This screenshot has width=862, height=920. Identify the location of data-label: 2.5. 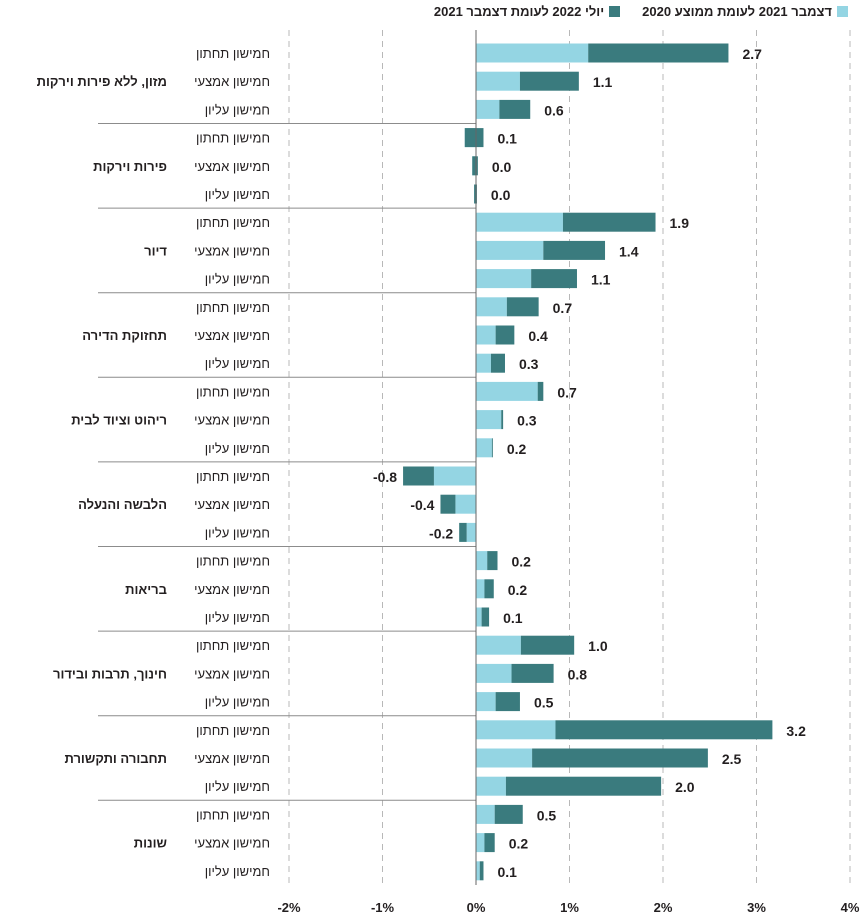
(732, 759).